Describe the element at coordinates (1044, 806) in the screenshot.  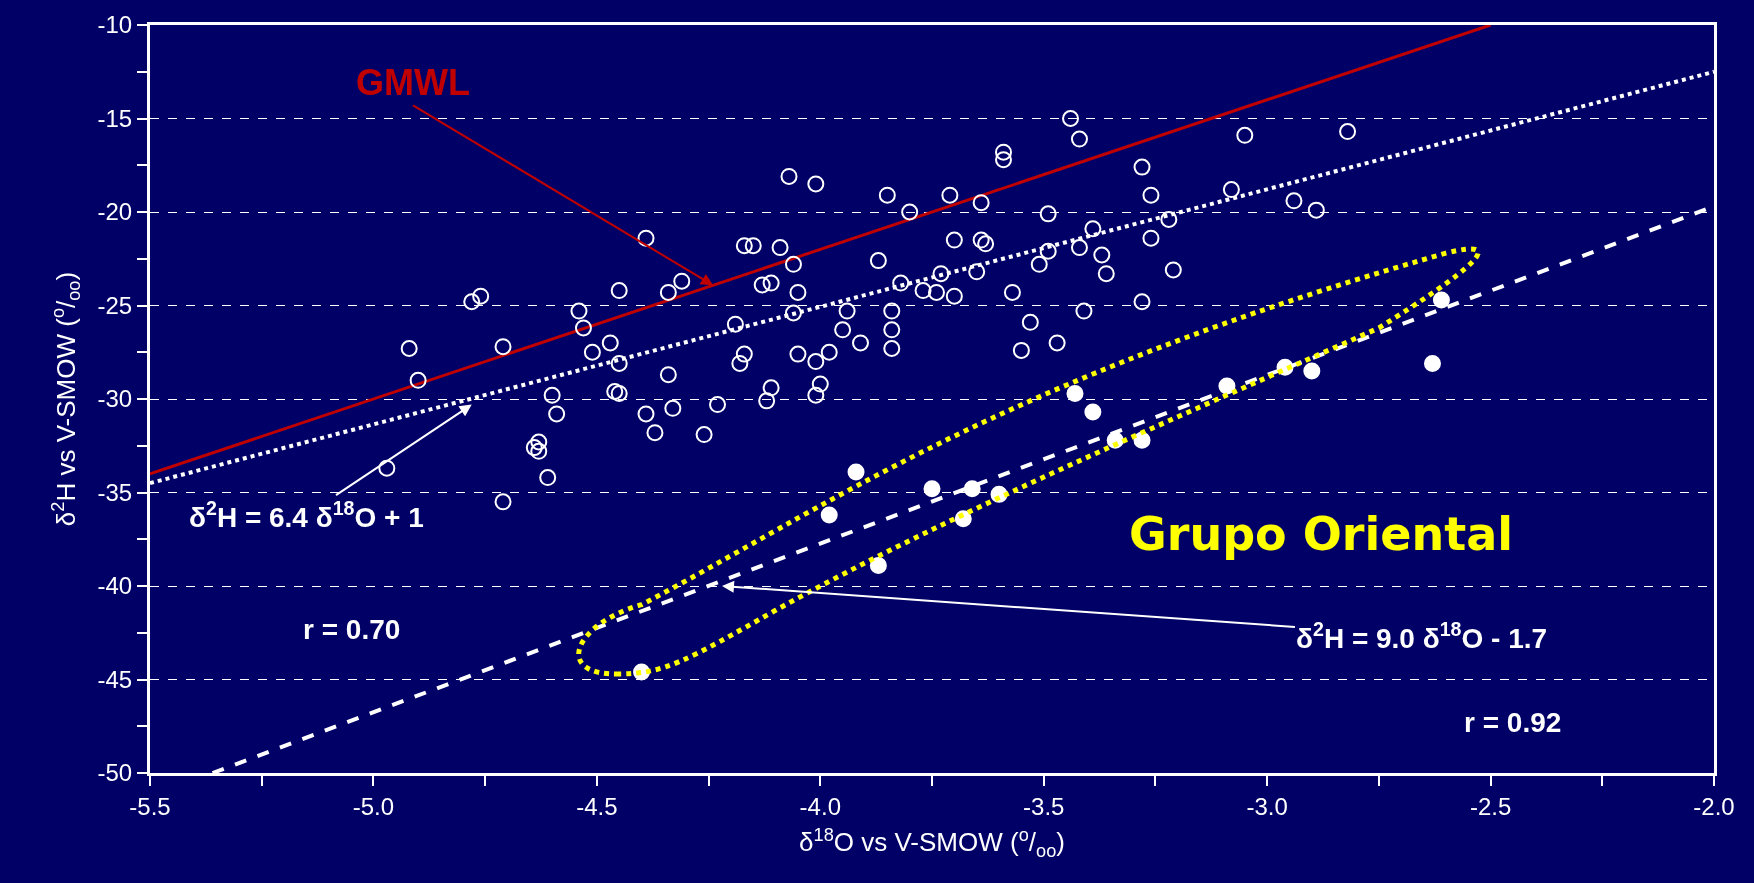
I see `x-tick-label: -3.5` at that location.